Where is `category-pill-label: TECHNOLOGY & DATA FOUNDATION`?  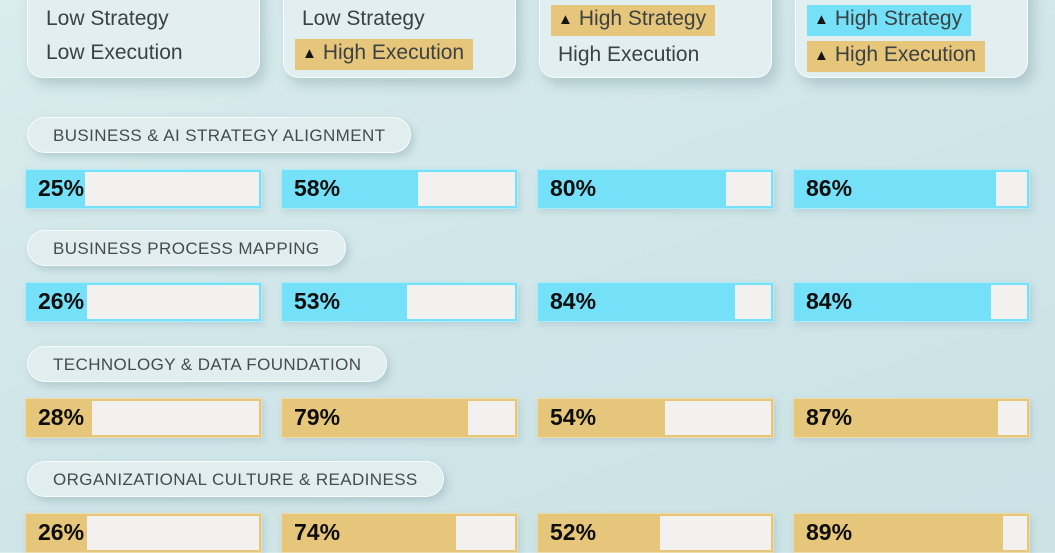 category-pill-label: TECHNOLOGY & DATA FOUNDATION is located at coordinates (207, 364).